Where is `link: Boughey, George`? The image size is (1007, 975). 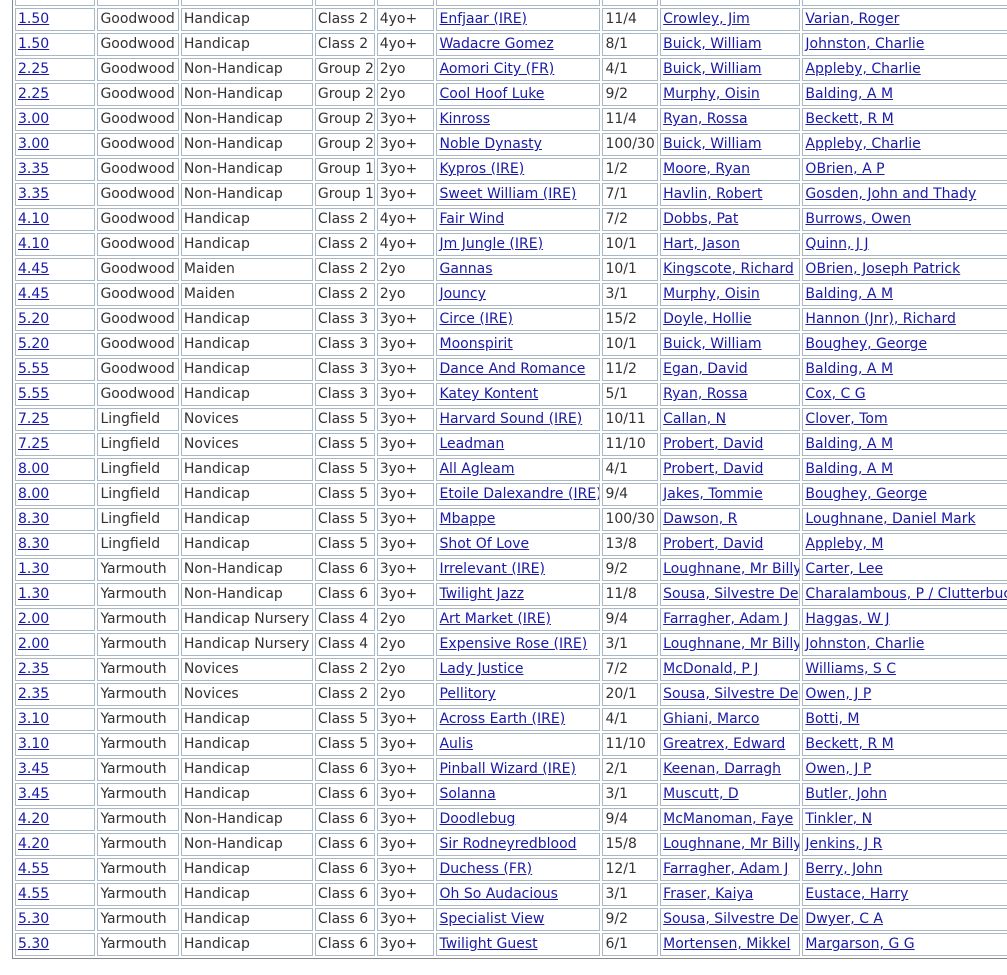 link: Boughey, George is located at coordinates (866, 344).